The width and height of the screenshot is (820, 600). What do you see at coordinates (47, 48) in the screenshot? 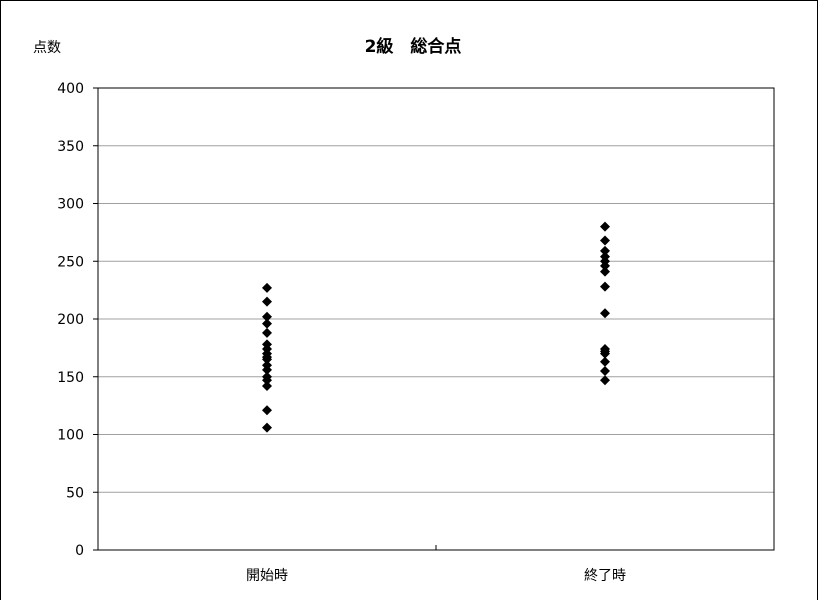
I see `y-axis-label: 点数` at bounding box center [47, 48].